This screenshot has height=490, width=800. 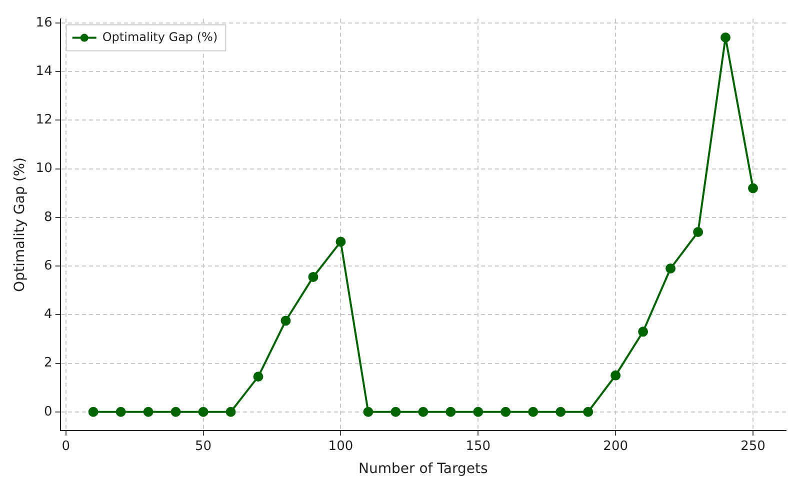 I want to click on x-tick-label: 150, so click(x=478, y=446).